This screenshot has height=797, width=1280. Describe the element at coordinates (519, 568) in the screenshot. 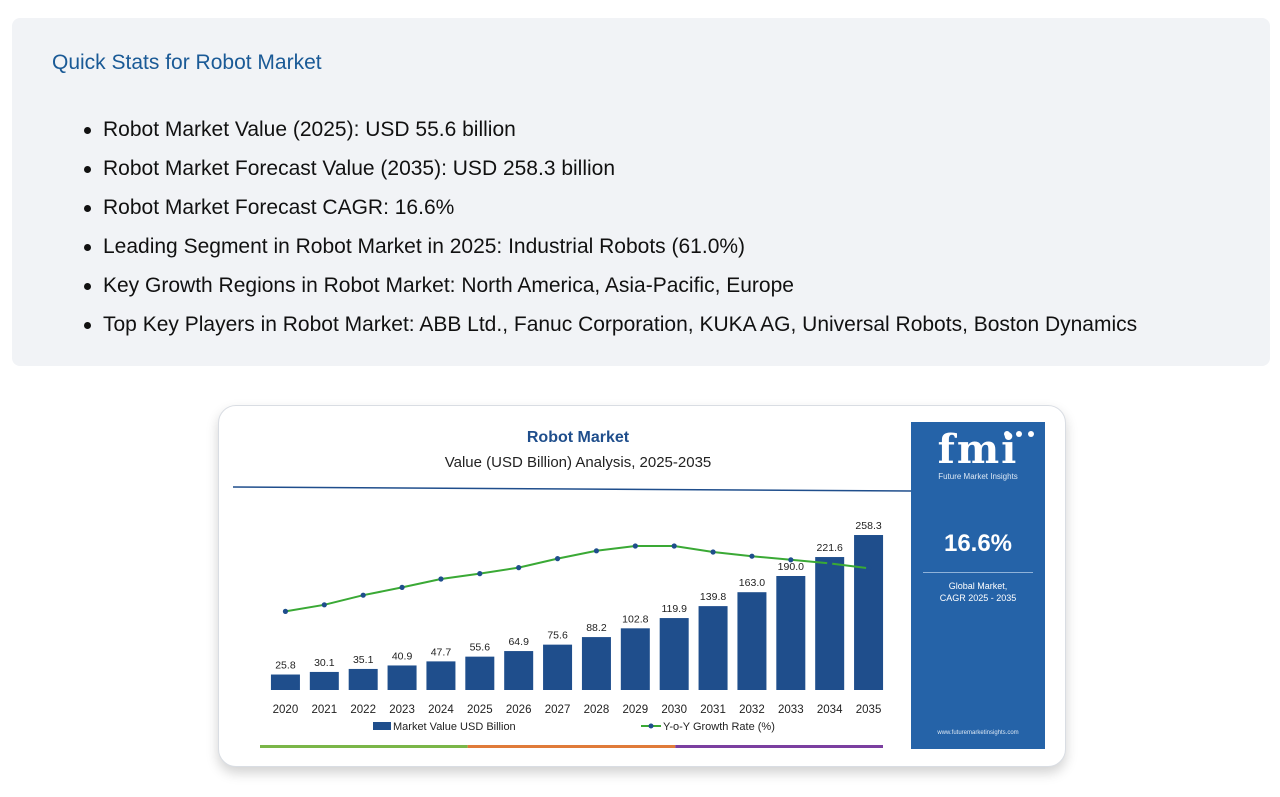

I see `growth-point-2026` at that location.